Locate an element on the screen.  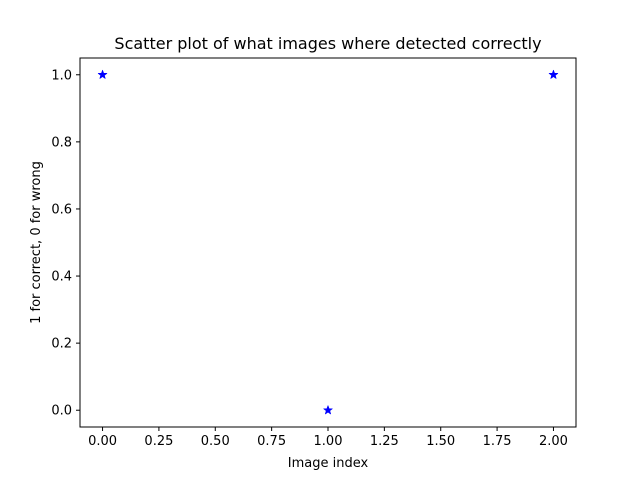
y-tick-label: 0.6 is located at coordinates (61, 209).